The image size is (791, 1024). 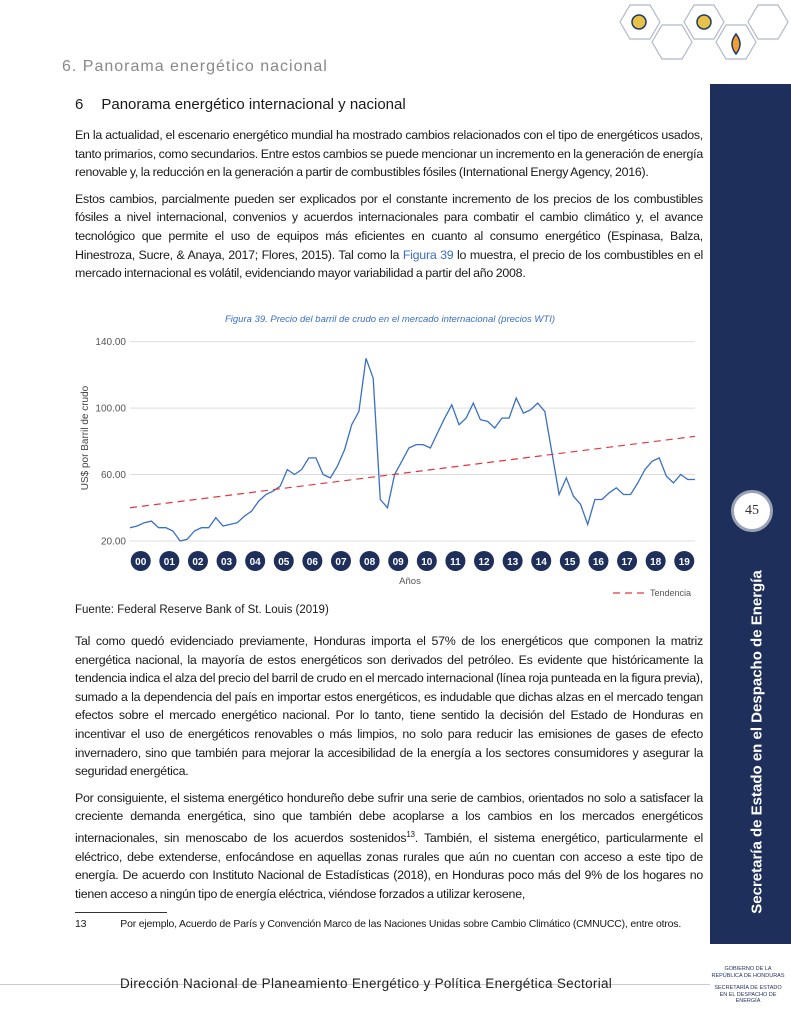 What do you see at coordinates (670, 593) in the screenshot?
I see `legend-label: Tendencia` at bounding box center [670, 593].